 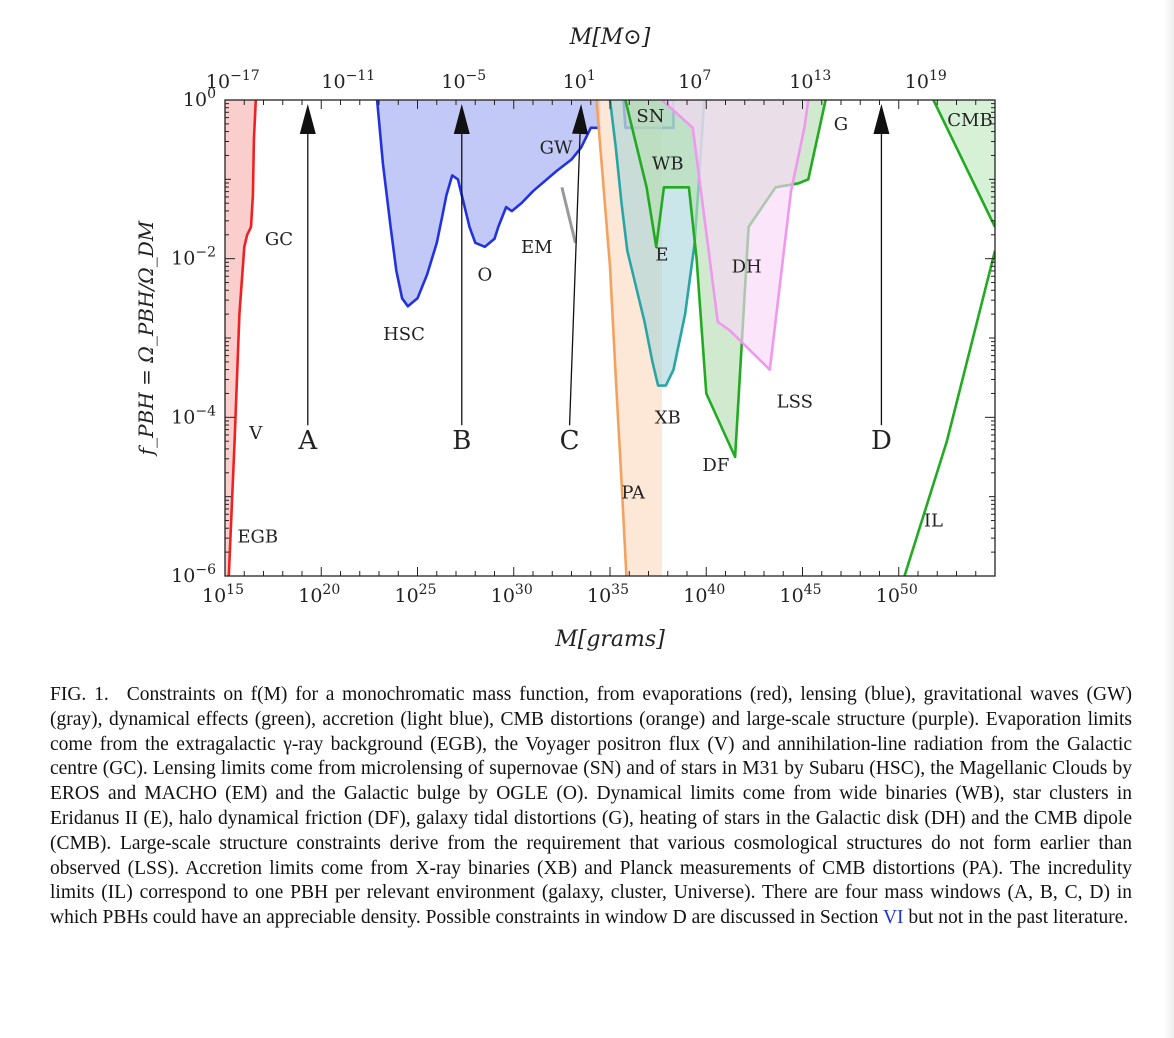 I want to click on x-tick-label: 1050, so click(x=897, y=594).